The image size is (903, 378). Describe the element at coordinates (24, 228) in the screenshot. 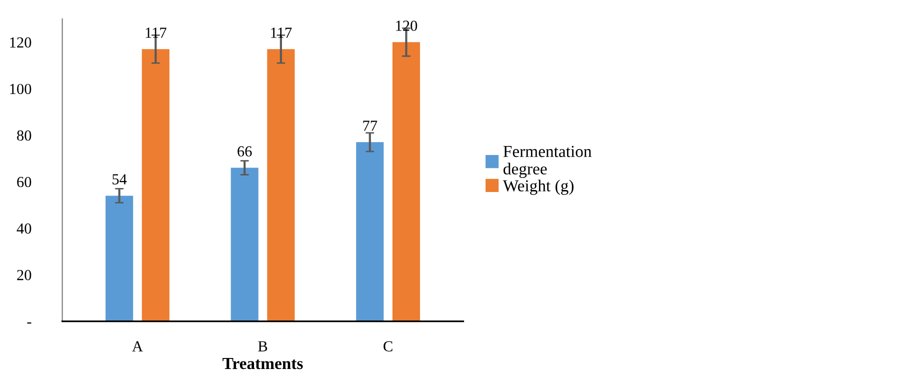

I see `y-tick-label: 40` at that location.